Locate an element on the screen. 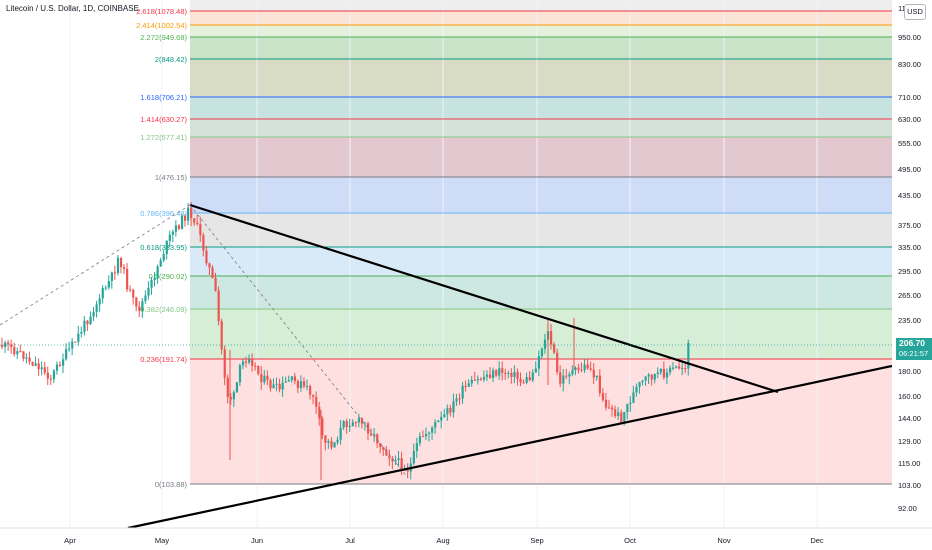  fib-level-label: 2.272(949.68) is located at coordinates (163, 37).